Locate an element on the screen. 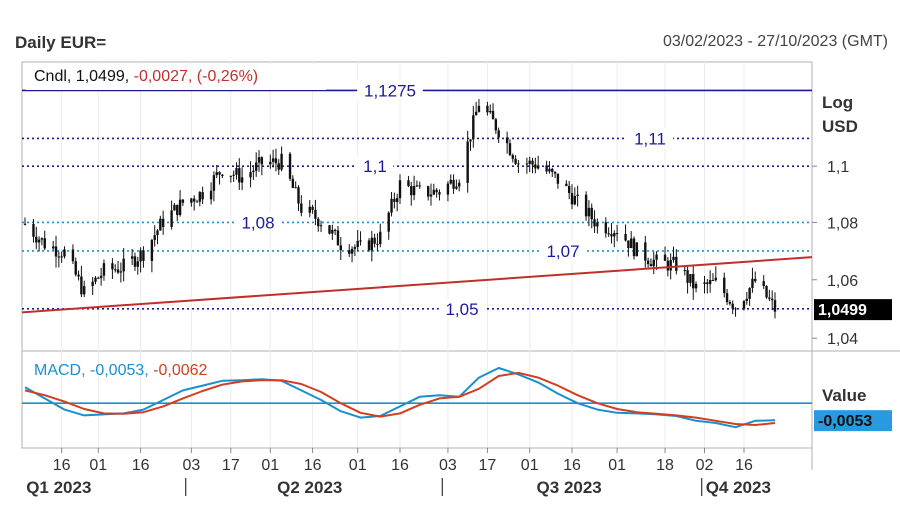  level-label-3: 1,08 is located at coordinates (257, 222).